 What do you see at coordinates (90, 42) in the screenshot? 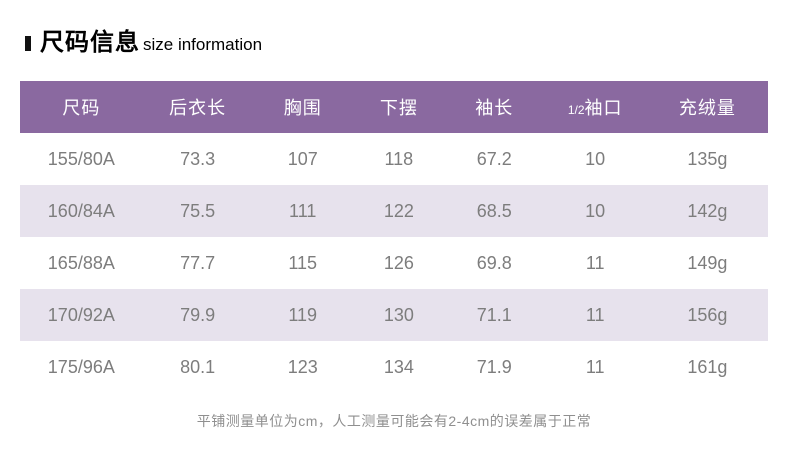
I see `section-title-cn: 尺码信息` at bounding box center [90, 42].